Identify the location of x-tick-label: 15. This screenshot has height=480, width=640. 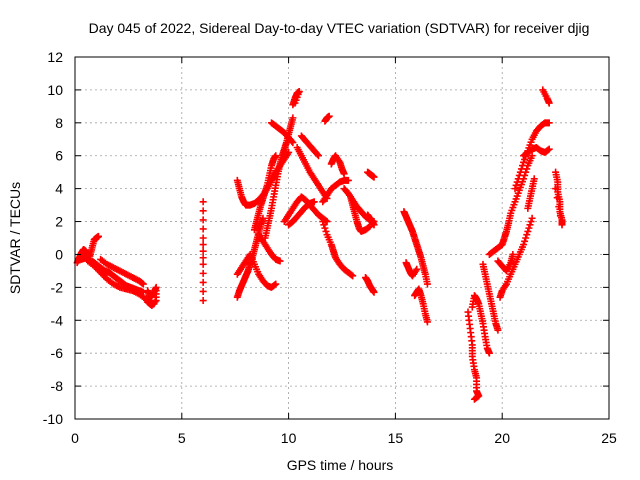
(396, 438).